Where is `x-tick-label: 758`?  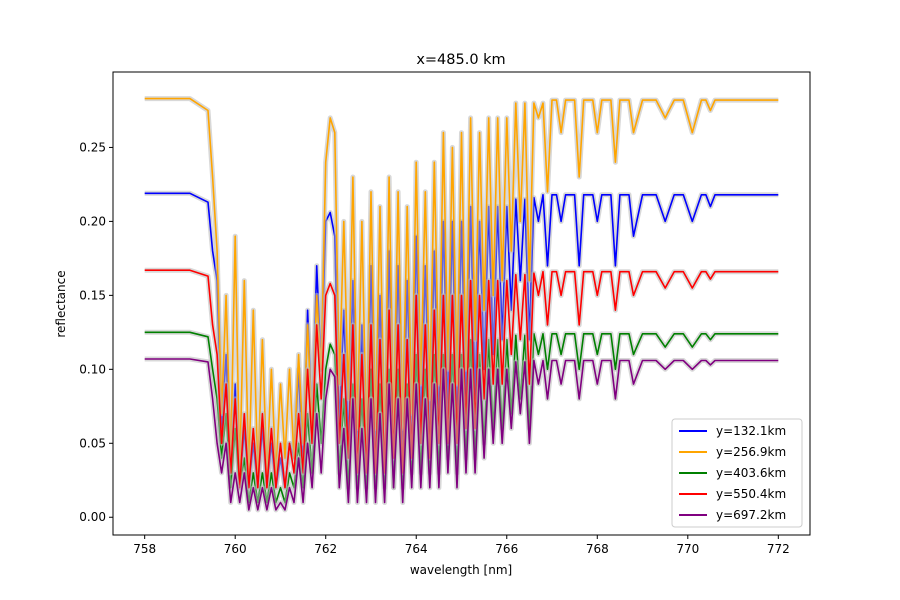 x-tick-label: 758 is located at coordinates (144, 549).